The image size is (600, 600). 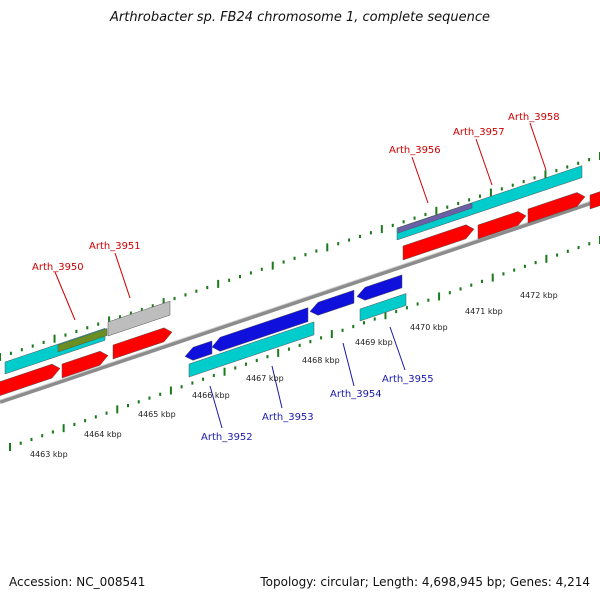 What do you see at coordinates (115, 246) in the screenshot?
I see `gene-label-arth-3951: Arth_3951` at bounding box center [115, 246].